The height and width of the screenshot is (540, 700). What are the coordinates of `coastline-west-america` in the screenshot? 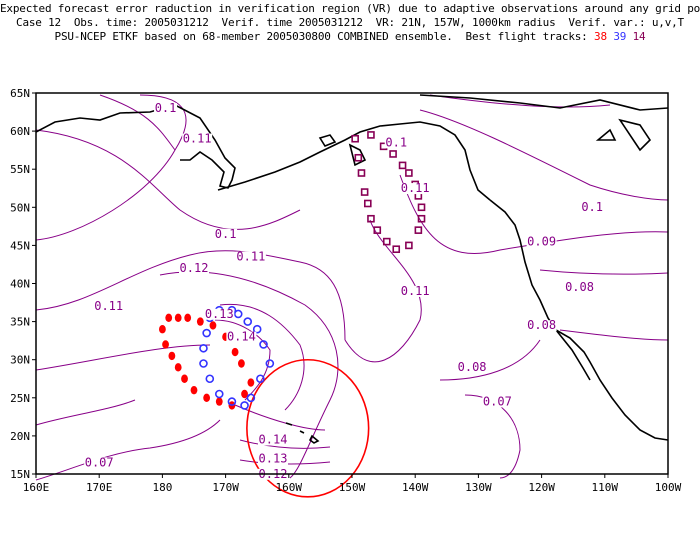 It's located at (579, 320).